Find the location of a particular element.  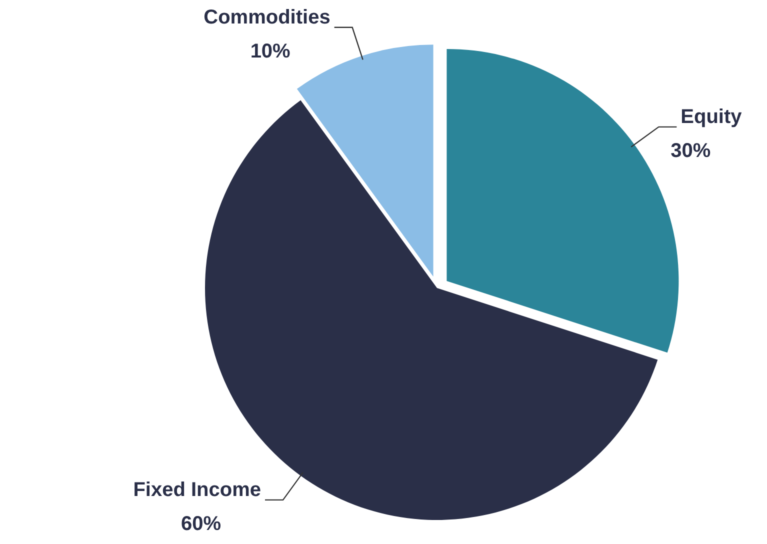

slice-label: Equity is located at coordinates (711, 117).